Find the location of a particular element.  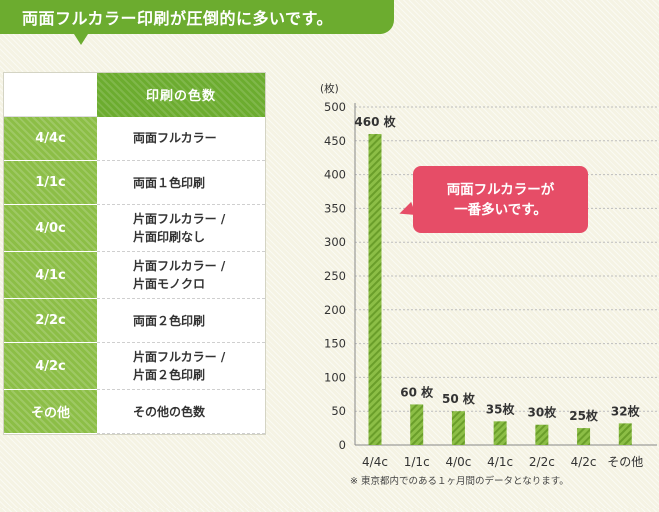

x-tick-label: 1/1c is located at coordinates (417, 462).